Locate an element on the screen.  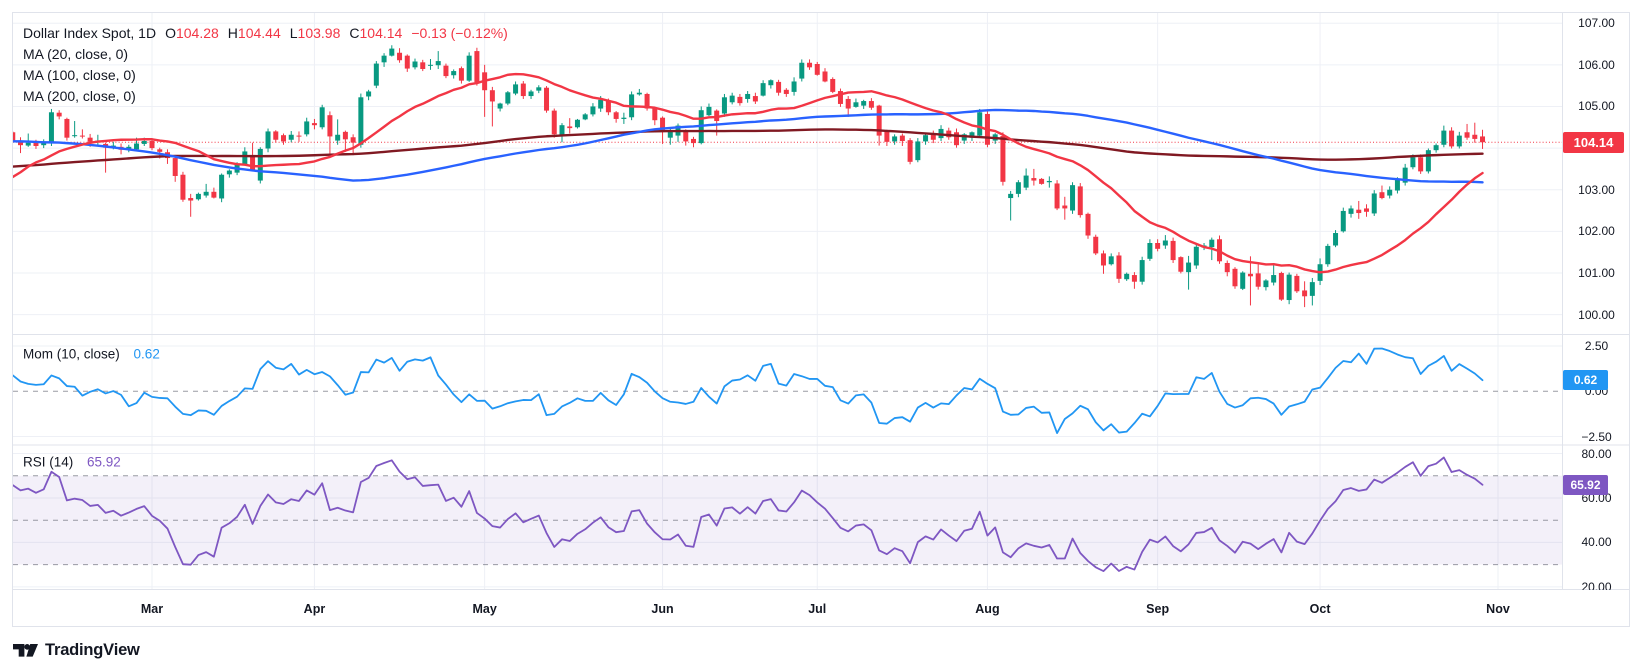
ma100-legend: MA (100, close, 0) is located at coordinates (79, 75).